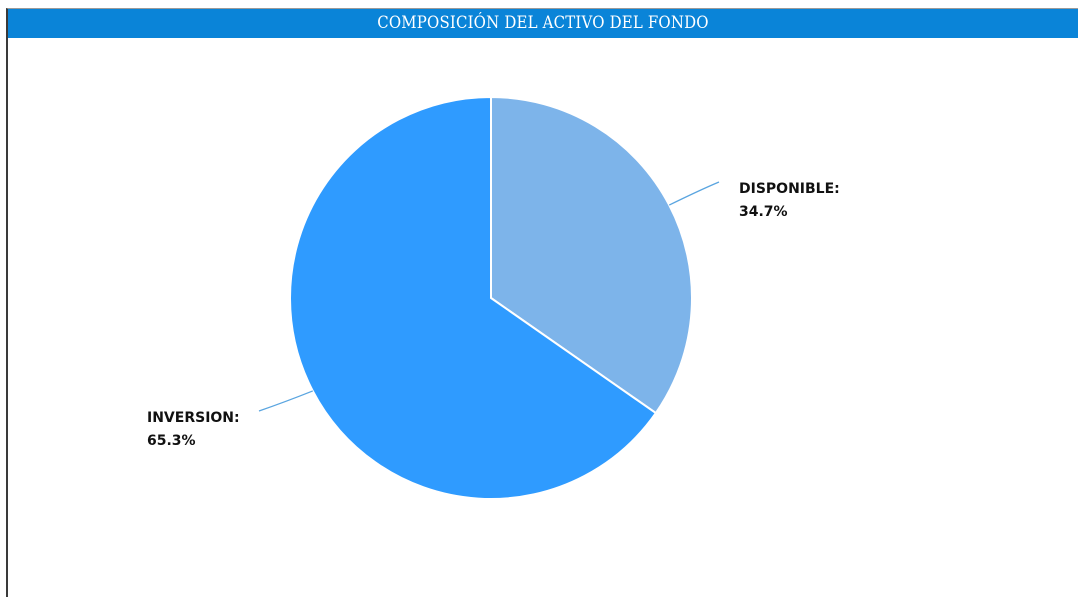 Image resolution: width=1078 pixels, height=597 pixels. What do you see at coordinates (286, 401) in the screenshot?
I see `leader-line-inversion` at bounding box center [286, 401].